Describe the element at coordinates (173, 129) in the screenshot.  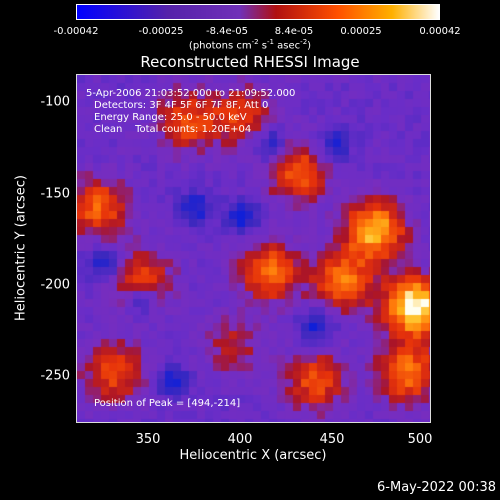
I see `clean-counts-text: Clean Total counts: 1.20E+04` at that location.